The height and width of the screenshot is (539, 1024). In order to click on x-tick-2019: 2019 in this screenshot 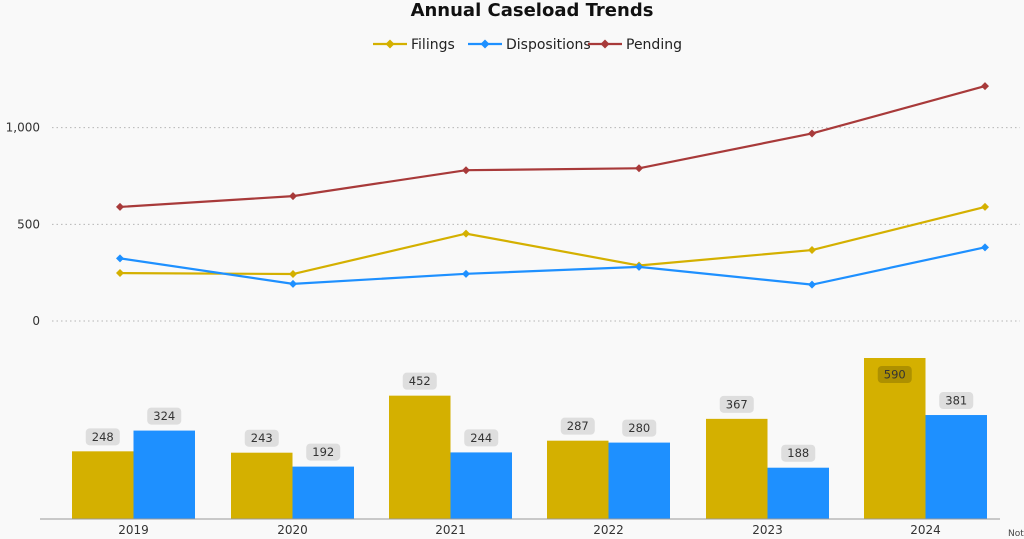, I will do `click(133, 530)`.